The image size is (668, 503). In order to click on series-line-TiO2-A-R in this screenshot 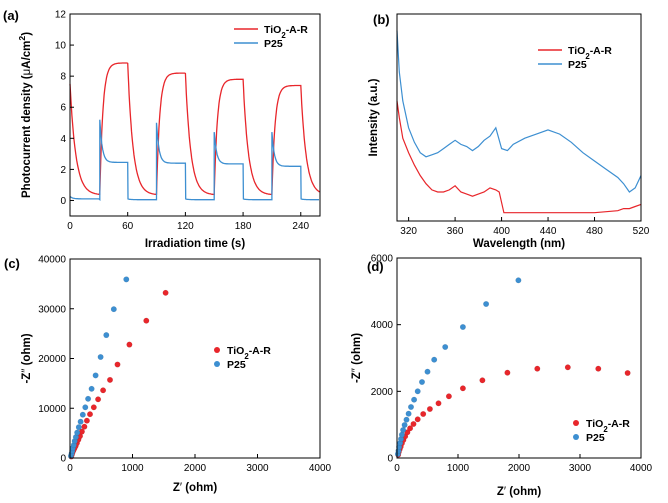, I will do `click(194, 129)`.